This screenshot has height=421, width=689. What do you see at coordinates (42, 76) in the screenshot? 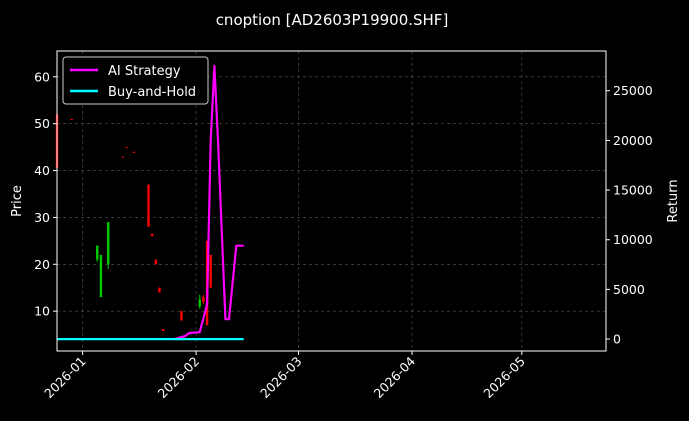
I see `y-left-tick-label-5: 60` at bounding box center [42, 76].